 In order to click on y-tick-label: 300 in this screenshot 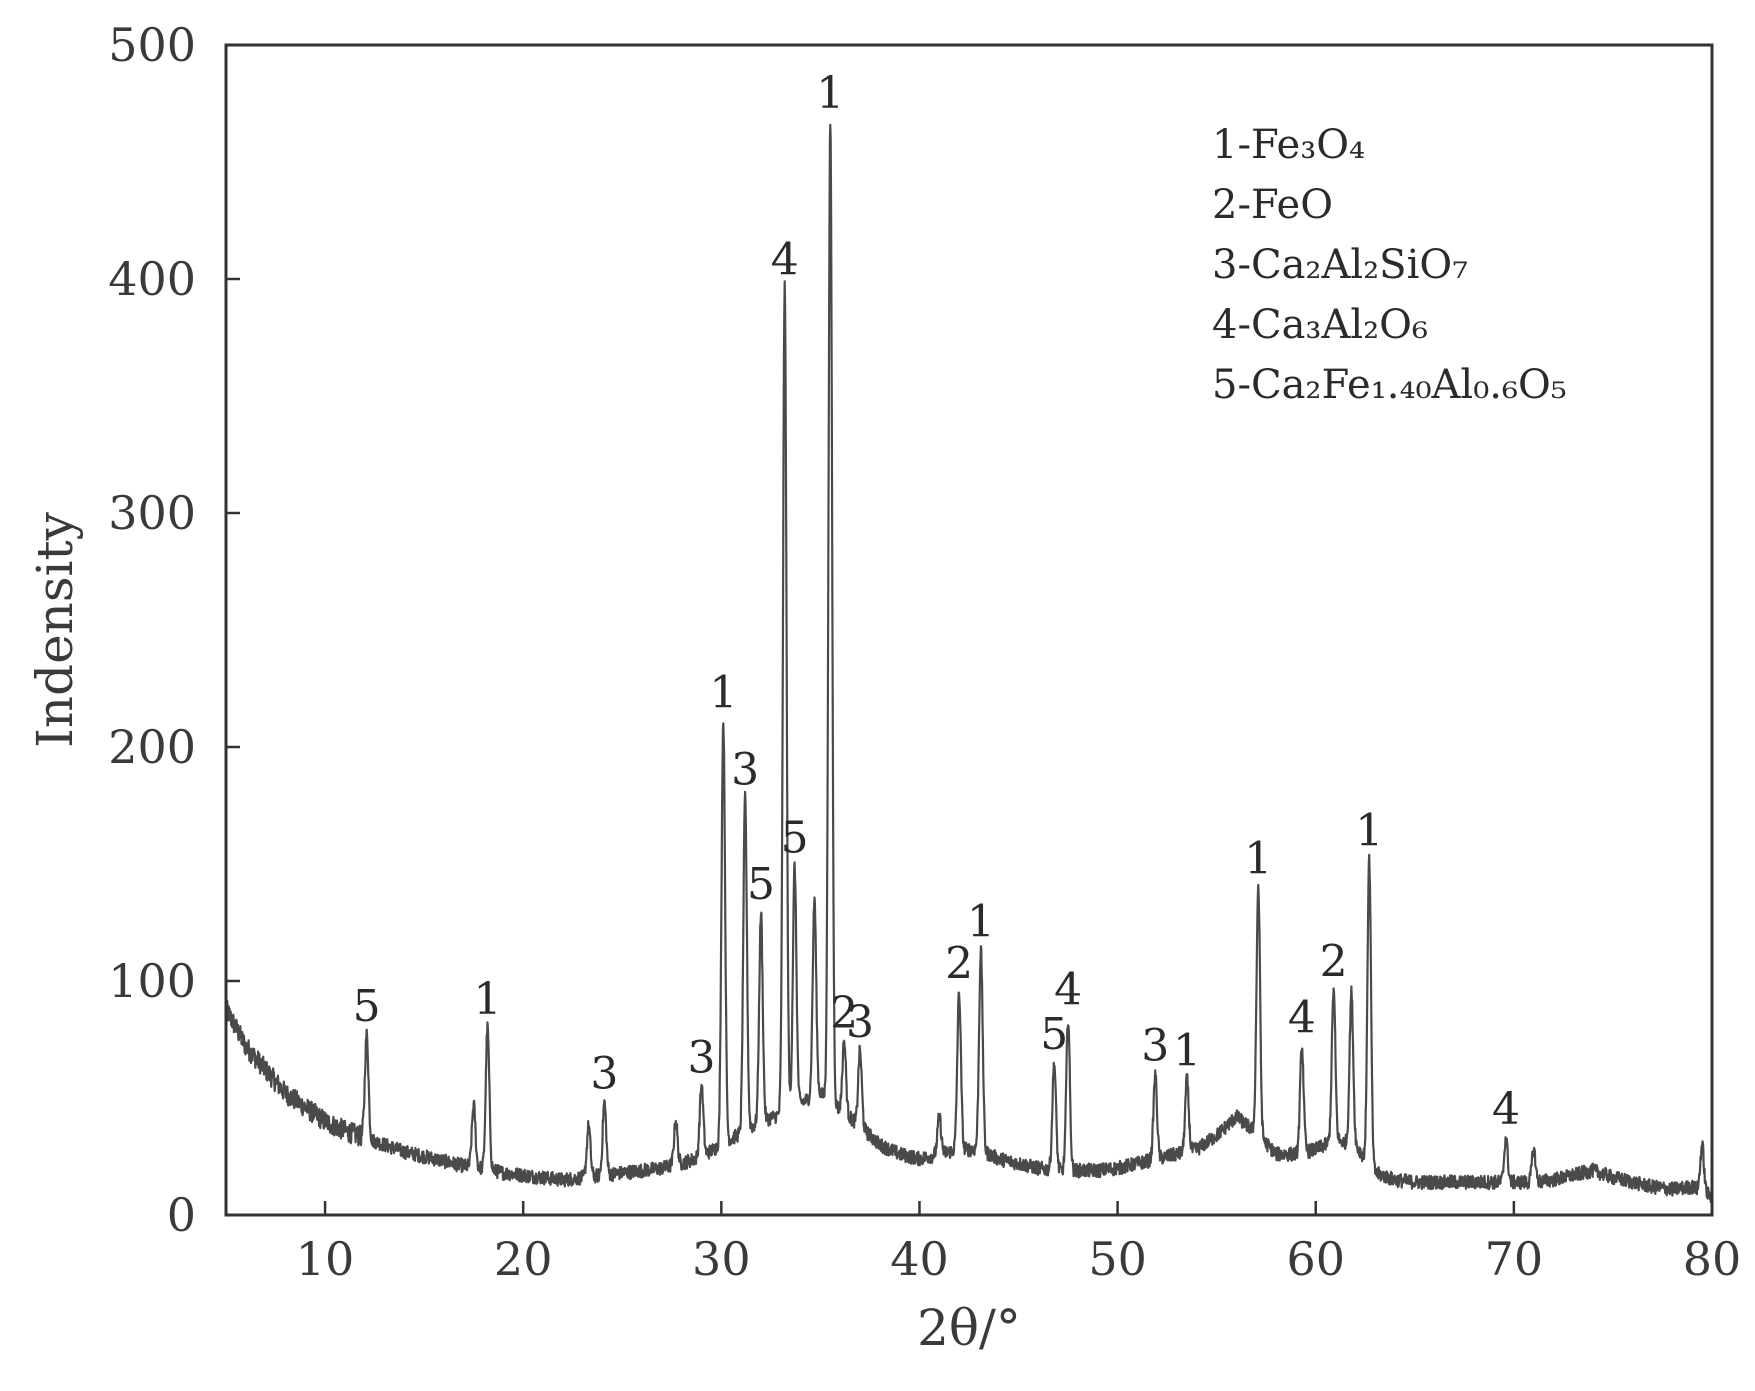, I will do `click(152, 513)`.